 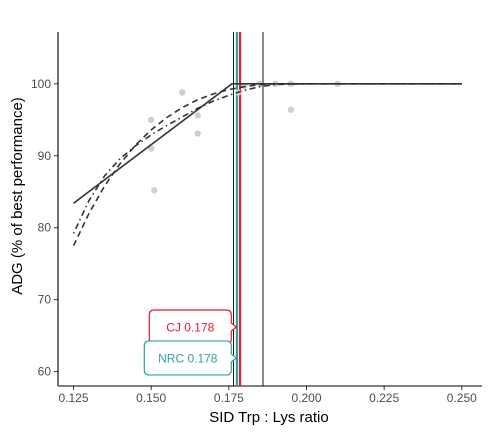 I want to click on x-tick-label: 0.150, so click(x=151, y=398).